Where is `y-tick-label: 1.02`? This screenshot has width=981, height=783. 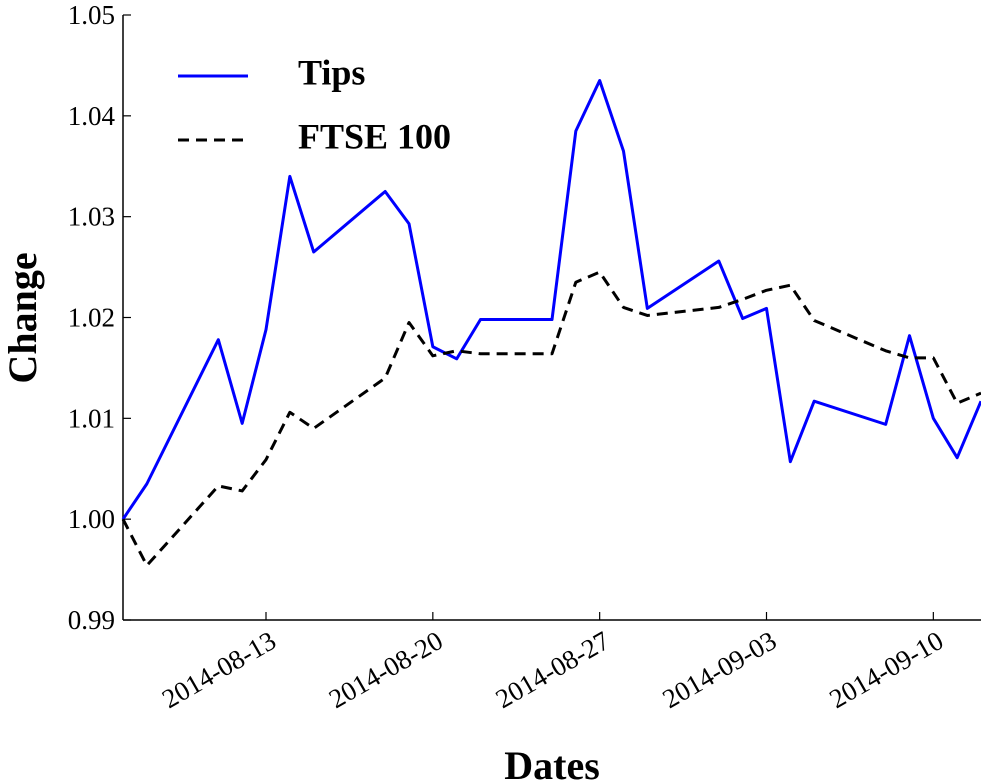
y-tick-label: 1.02 is located at coordinates (91, 318).